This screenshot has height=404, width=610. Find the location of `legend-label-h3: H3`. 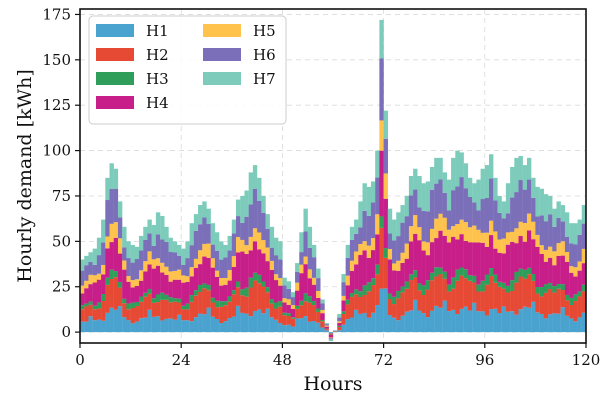

legend-label-h3: H3 is located at coordinates (157, 79).